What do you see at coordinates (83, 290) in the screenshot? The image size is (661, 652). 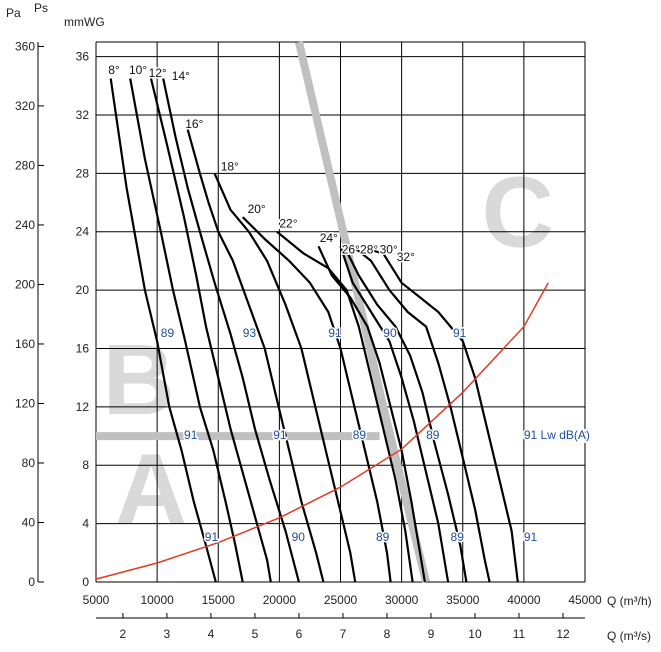 I see `y-tick-label-mmwg: 20` at bounding box center [83, 290].